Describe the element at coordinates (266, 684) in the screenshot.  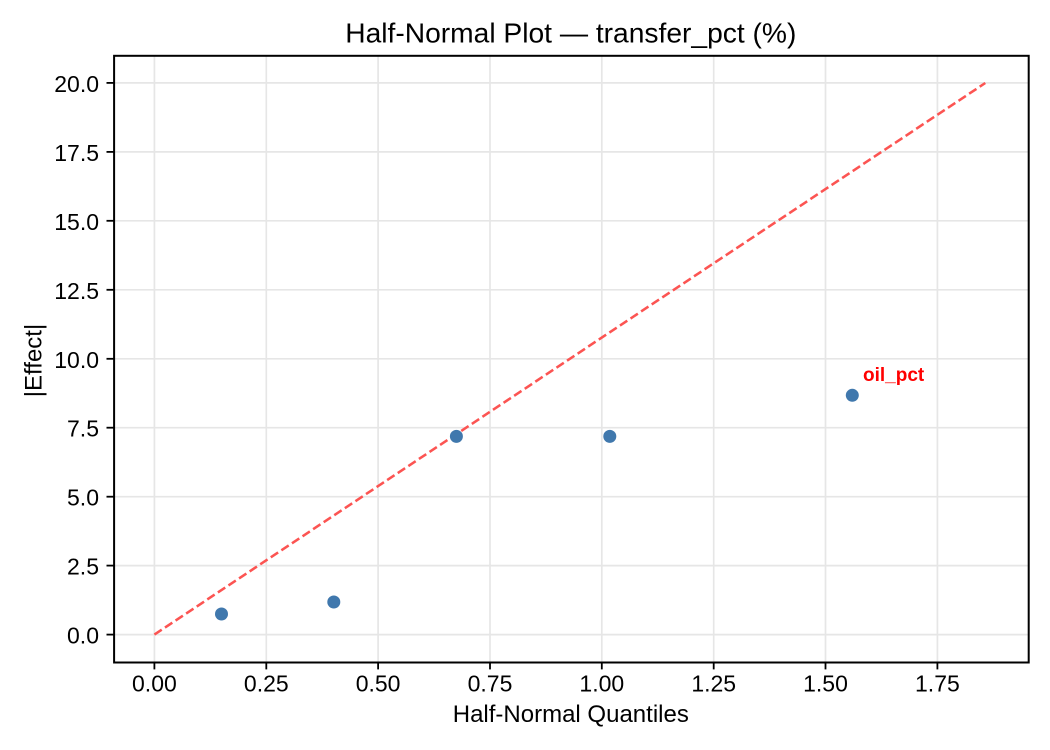
I see `svg-text: 0.25` at that location.